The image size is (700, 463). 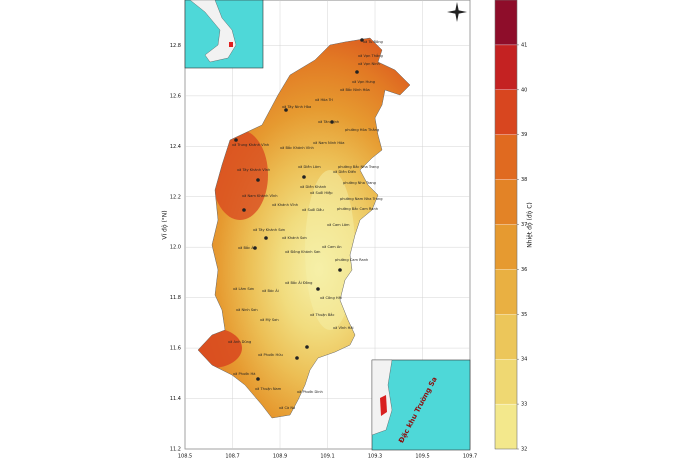 What do you see at coordinates (232, 457) in the screenshot?
I see `x-tick-label: 108.7` at bounding box center [232, 457].